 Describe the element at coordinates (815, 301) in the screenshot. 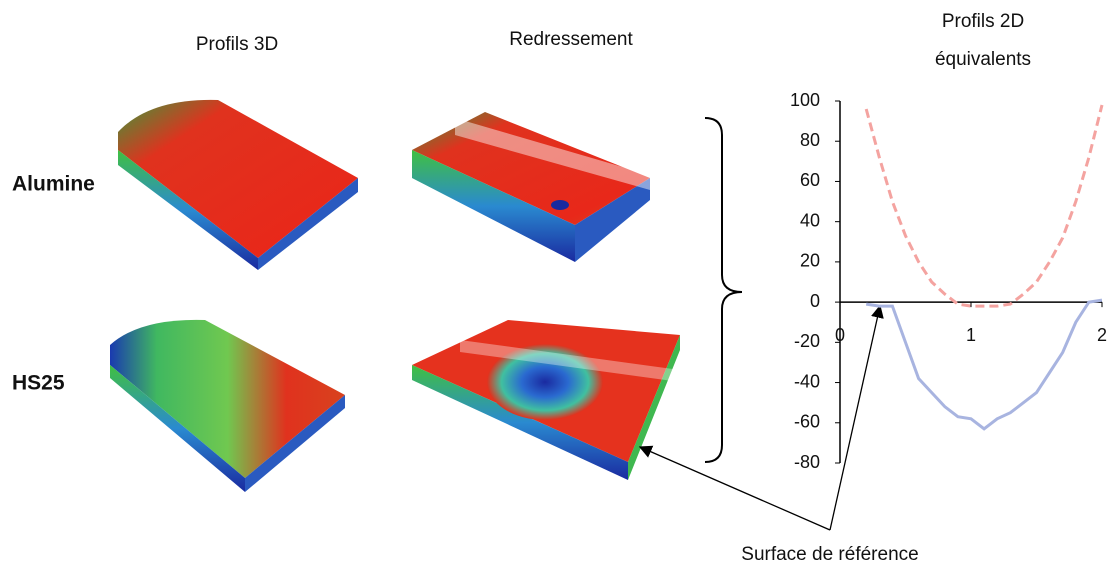

I see `y-tick-label: 0` at that location.